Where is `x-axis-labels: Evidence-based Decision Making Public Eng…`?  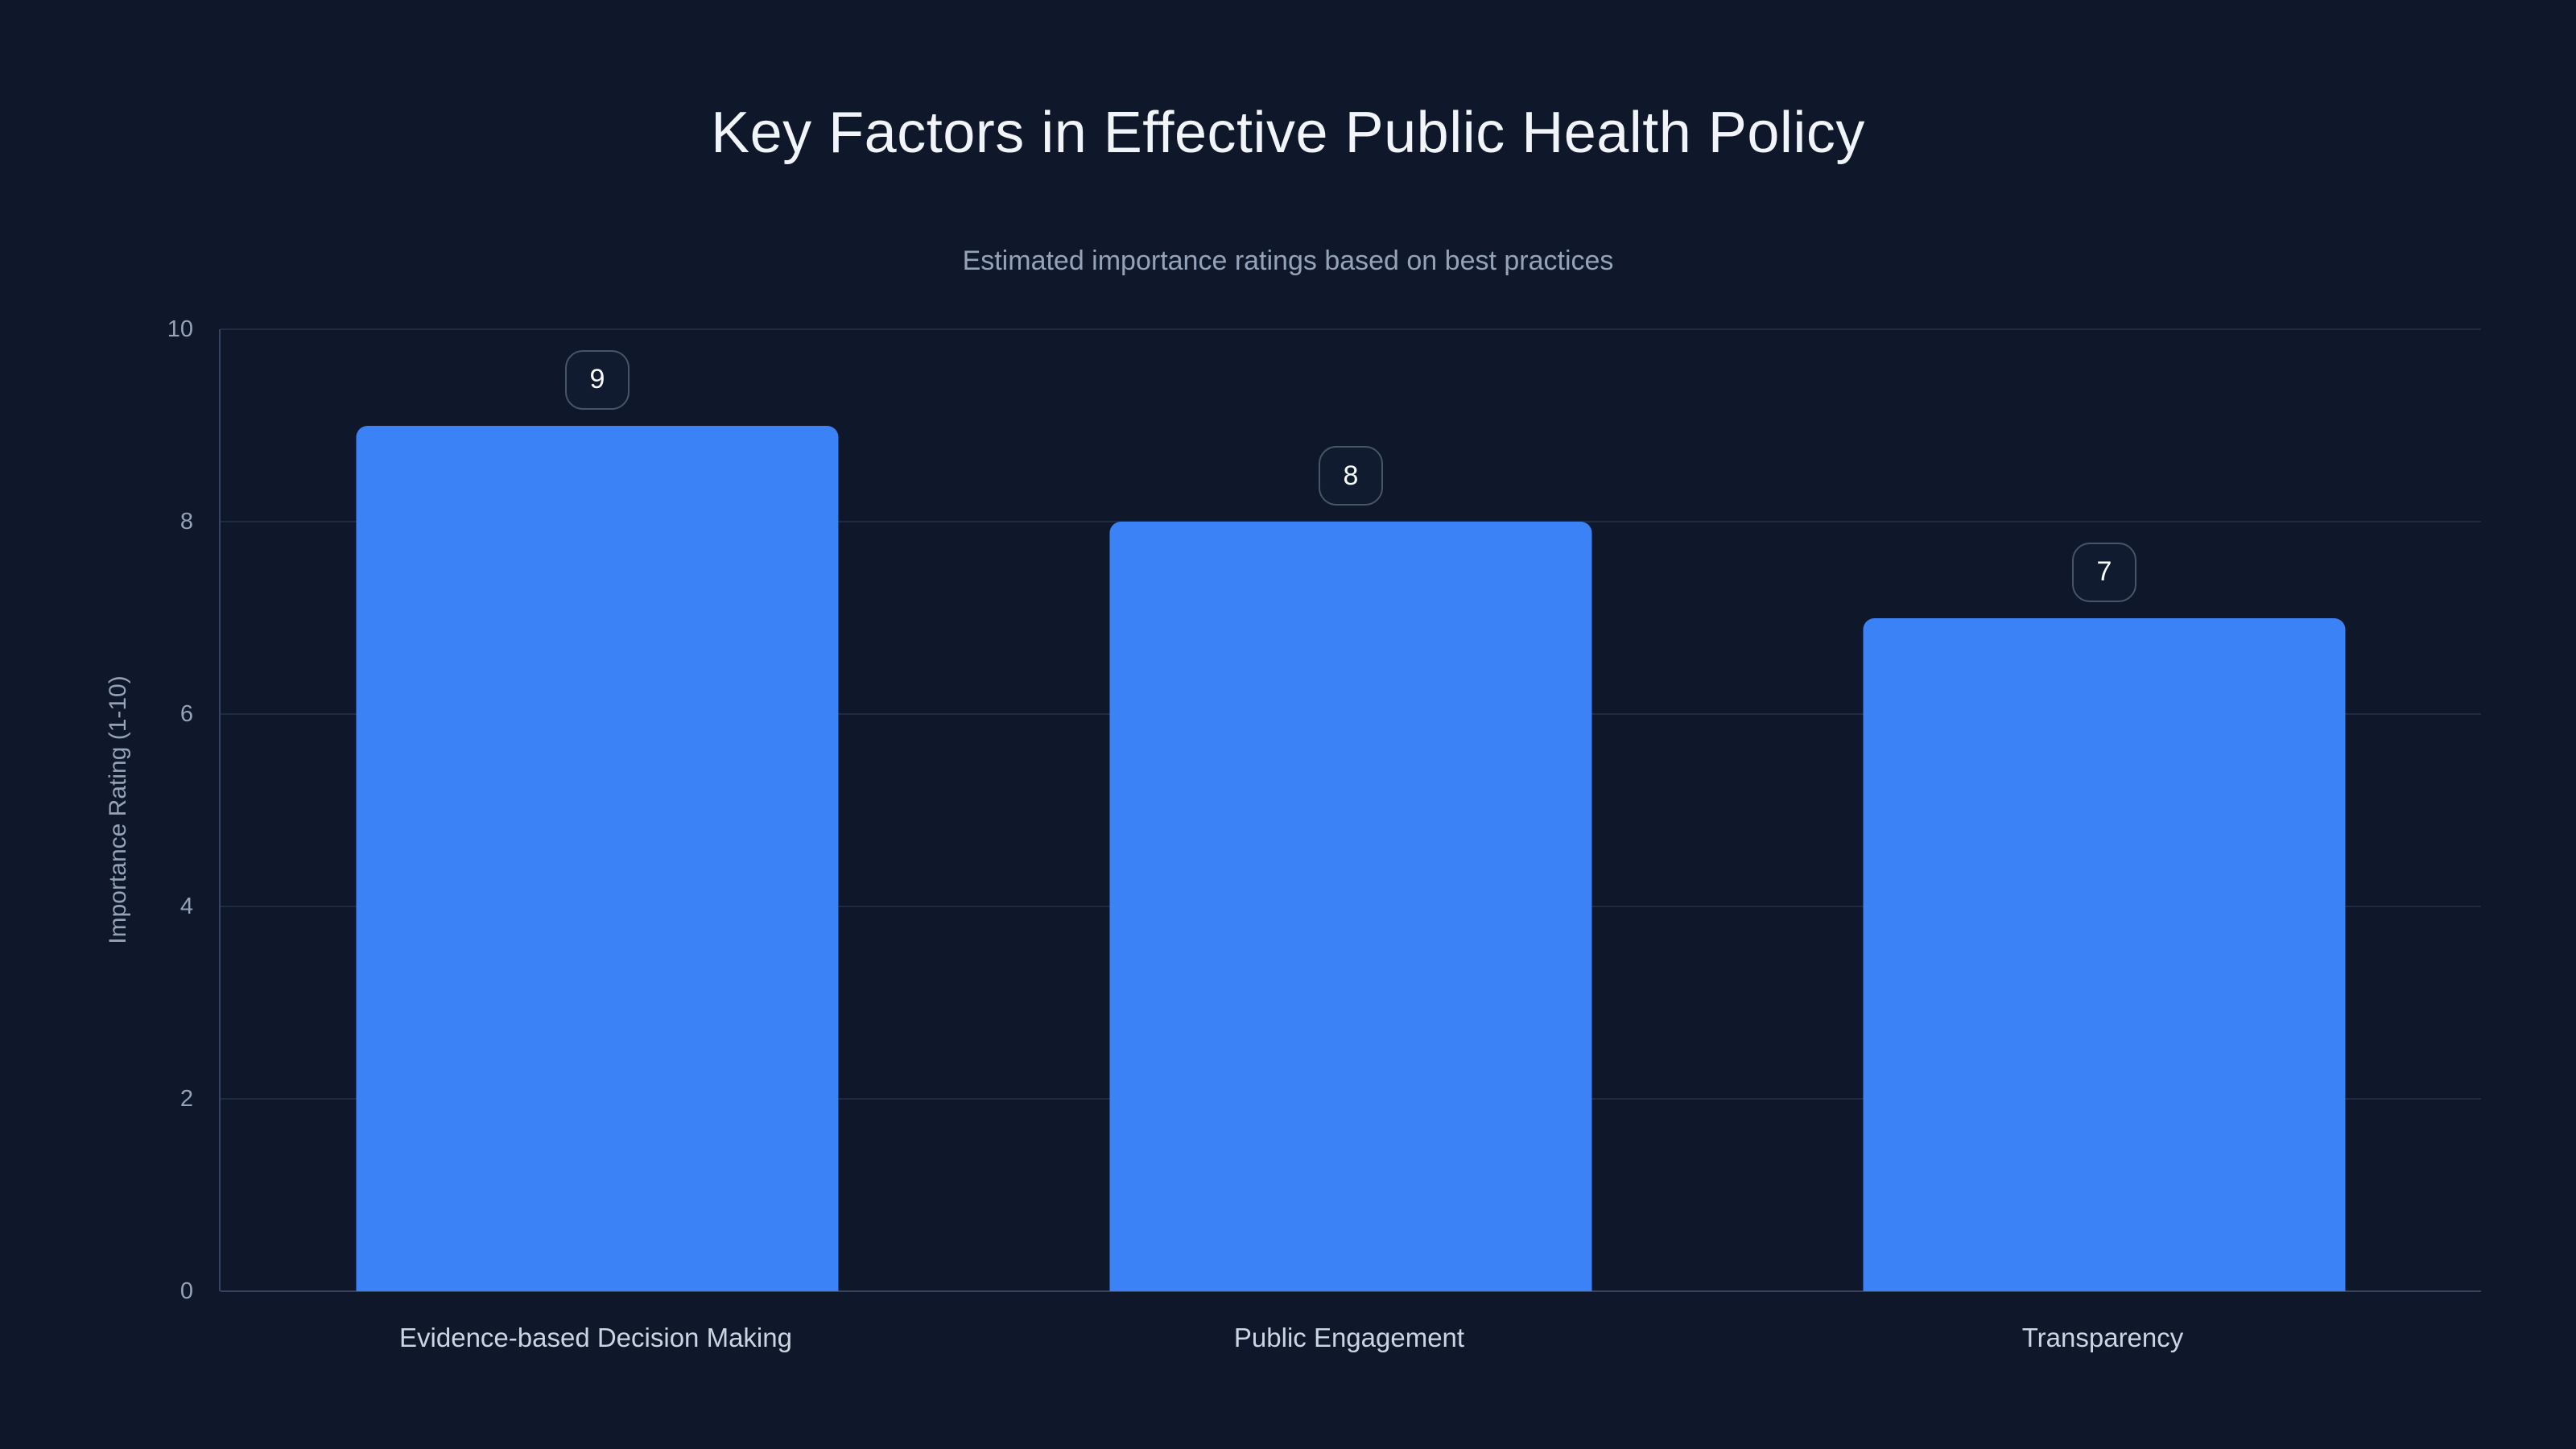
x-axis-labels: Evidence-based Decision Making Public Eng… is located at coordinates (1349, 1338).